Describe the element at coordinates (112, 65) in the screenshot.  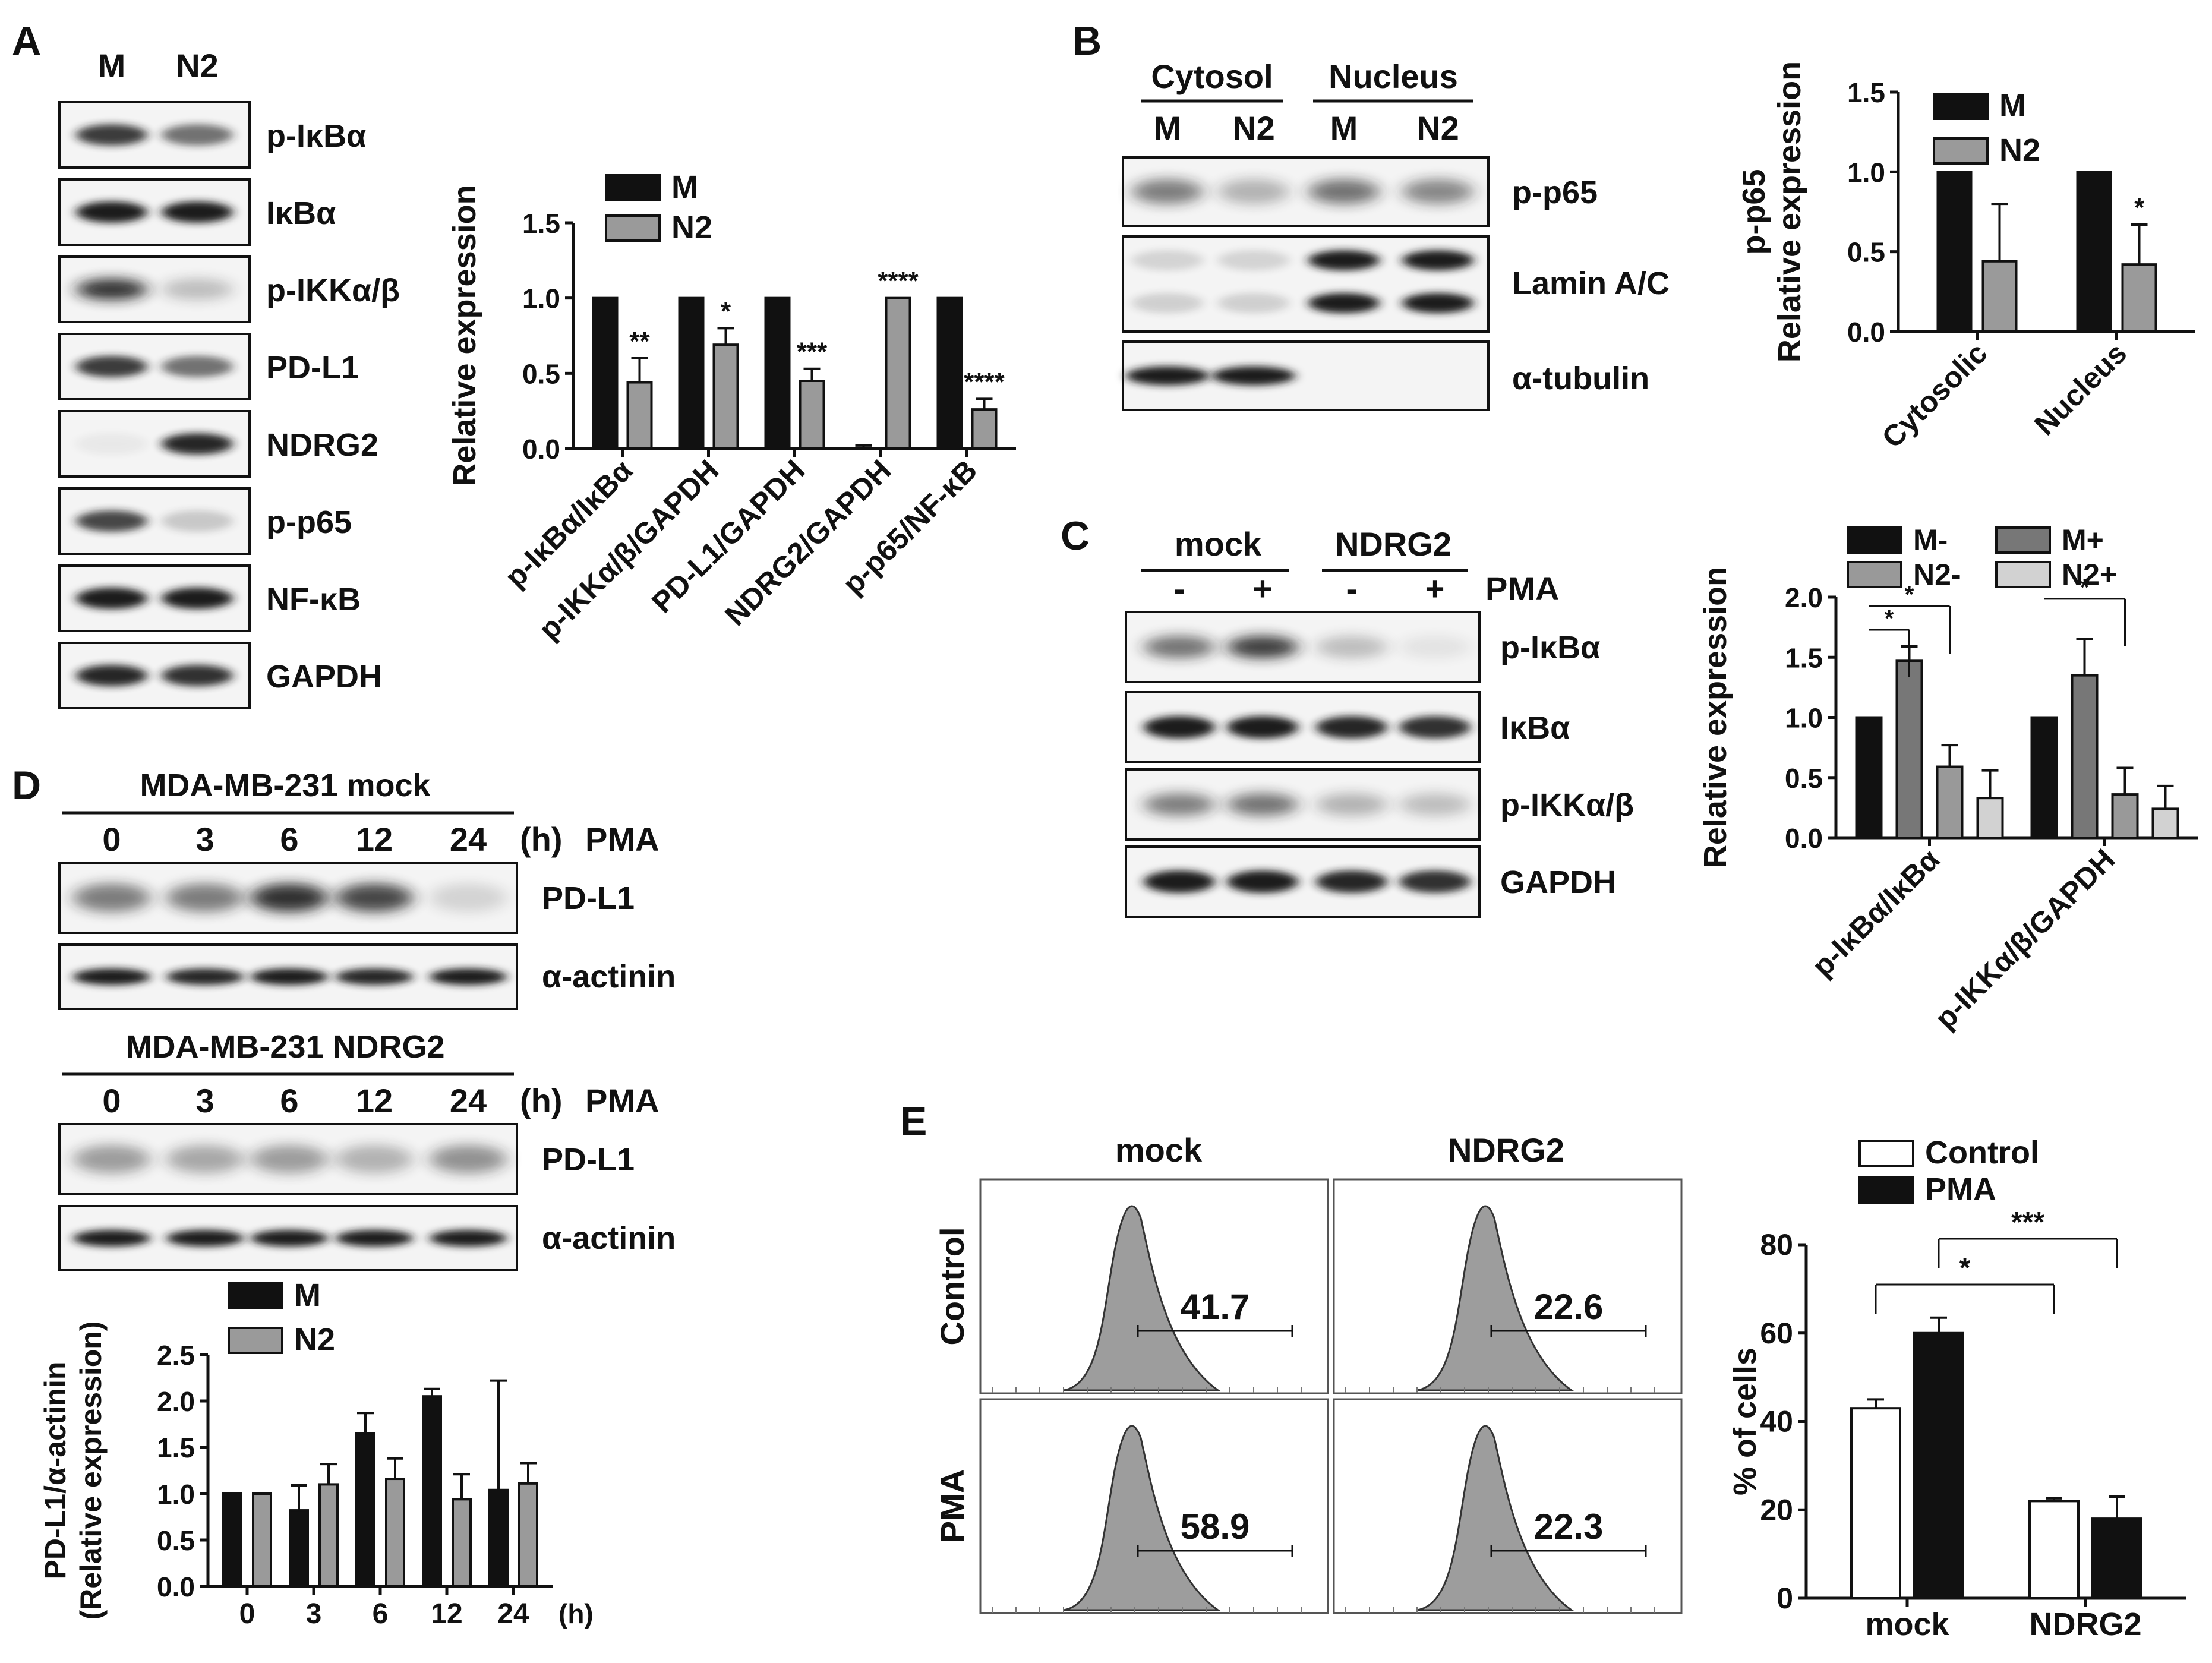
I see `lane-label-a-m: M` at that location.